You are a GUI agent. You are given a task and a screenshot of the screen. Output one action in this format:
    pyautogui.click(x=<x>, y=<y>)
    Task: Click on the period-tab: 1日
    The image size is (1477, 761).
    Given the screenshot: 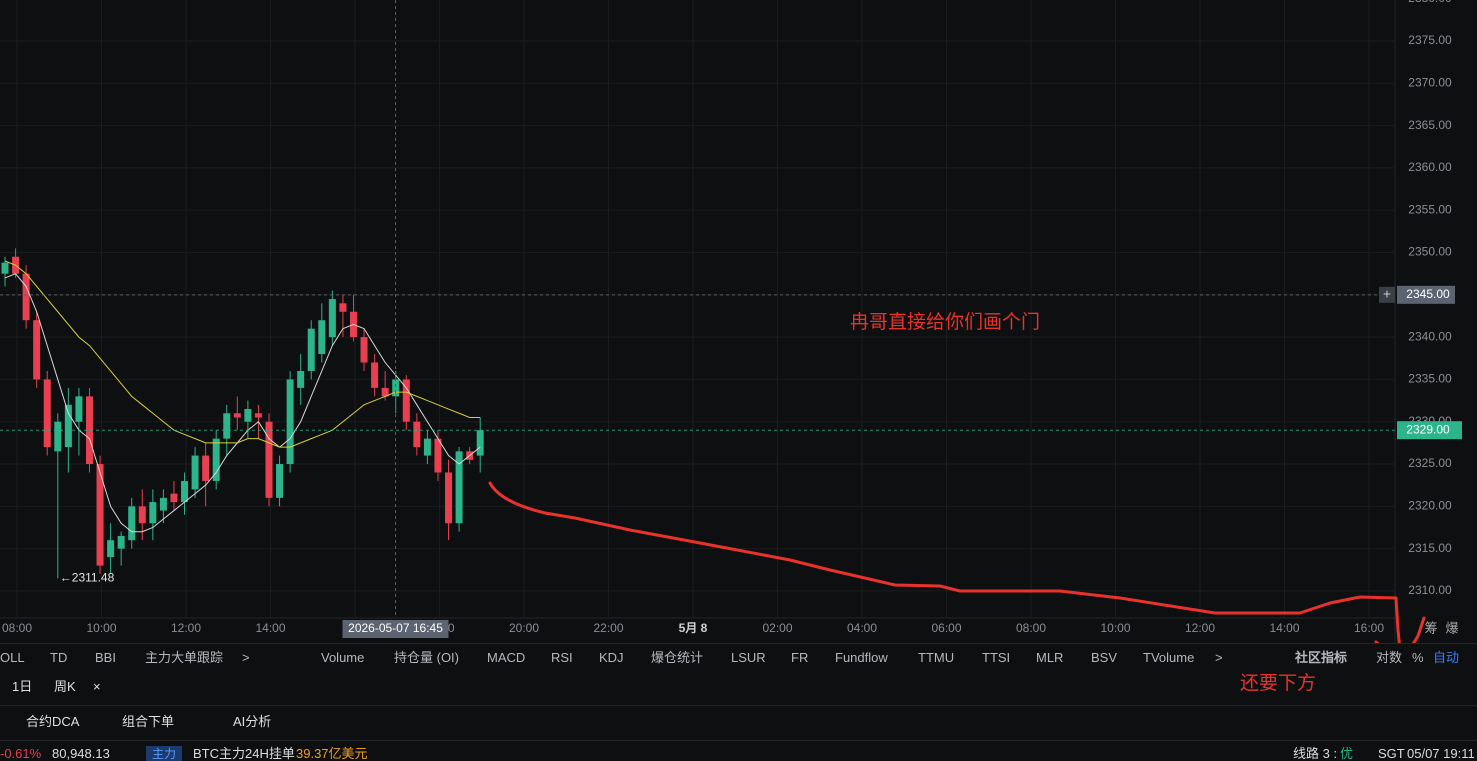 What is the action you would take?
    pyautogui.click(x=22, y=686)
    